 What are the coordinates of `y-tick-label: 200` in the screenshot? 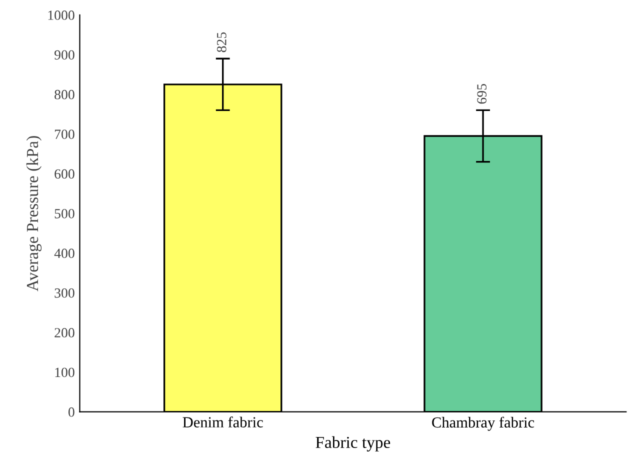 It's located at (64, 333).